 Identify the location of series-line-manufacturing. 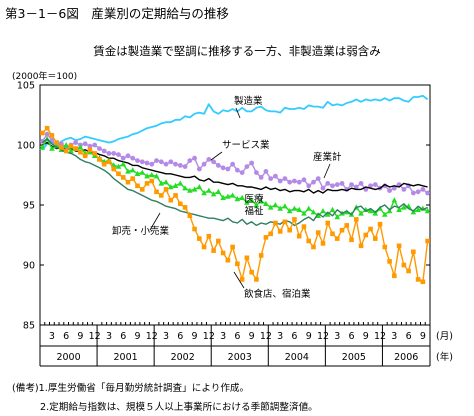
(235, 122).